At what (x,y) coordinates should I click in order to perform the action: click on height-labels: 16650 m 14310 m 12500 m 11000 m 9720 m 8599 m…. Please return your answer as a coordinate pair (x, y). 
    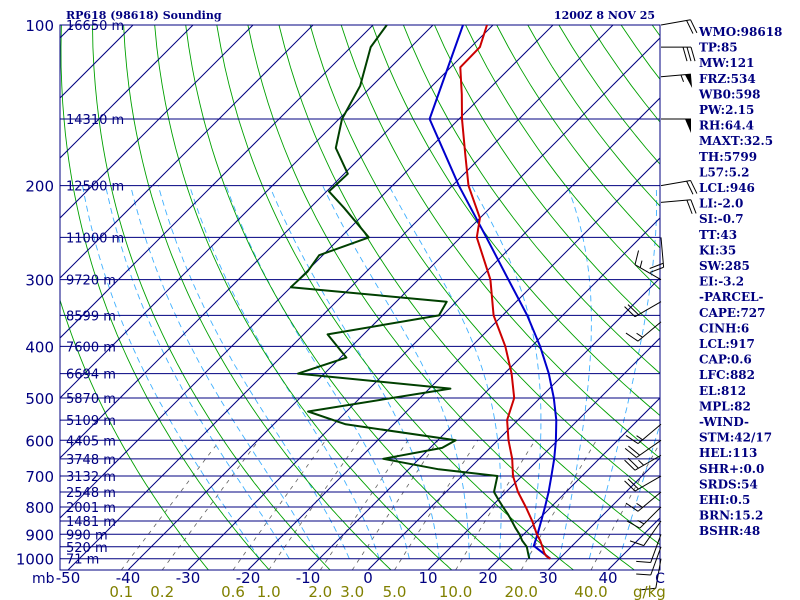
    Looking at the image, I should click on (95, 293).